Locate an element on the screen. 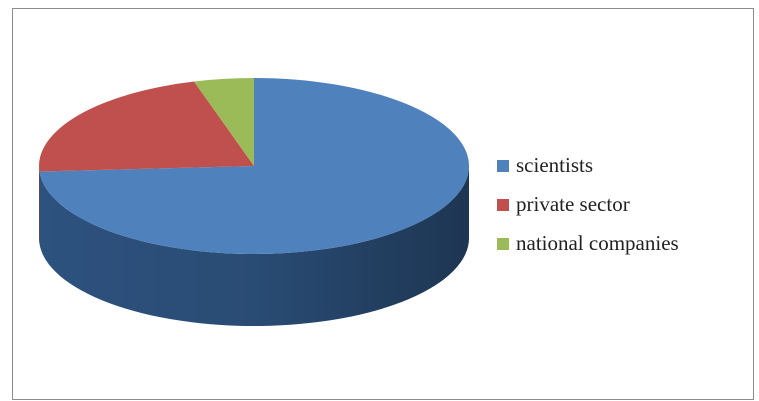 The height and width of the screenshot is (401, 759). legend-swatch-scientists is located at coordinates (503, 165).